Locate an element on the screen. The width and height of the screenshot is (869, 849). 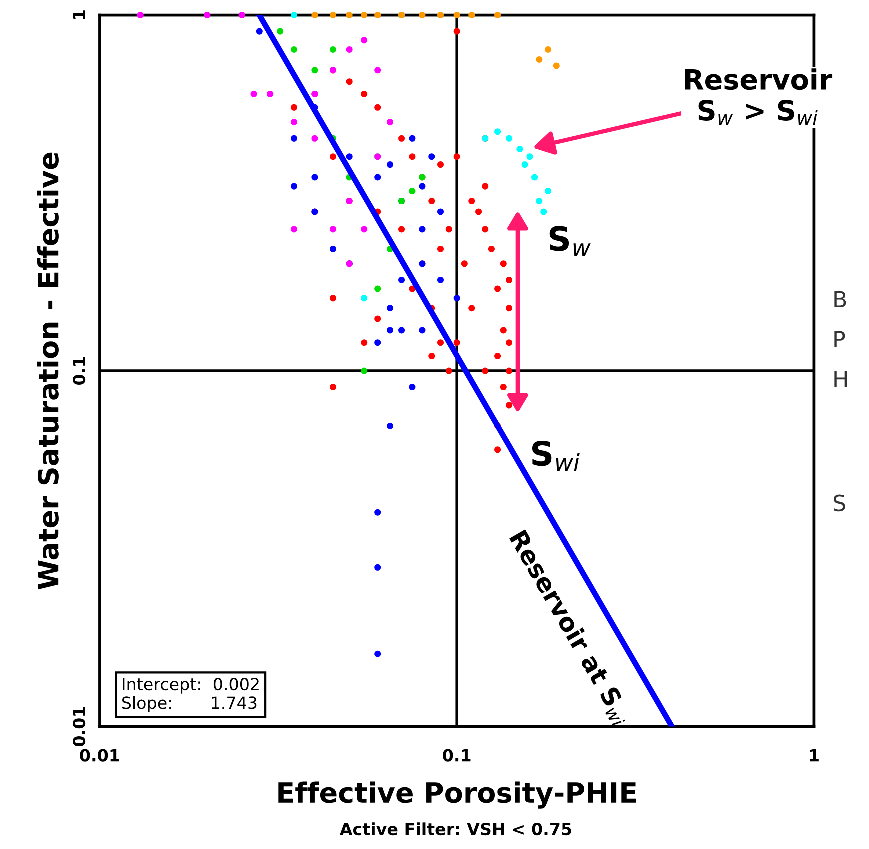
y-axis-title: Water Saturation - Effective is located at coordinates (48, 371).